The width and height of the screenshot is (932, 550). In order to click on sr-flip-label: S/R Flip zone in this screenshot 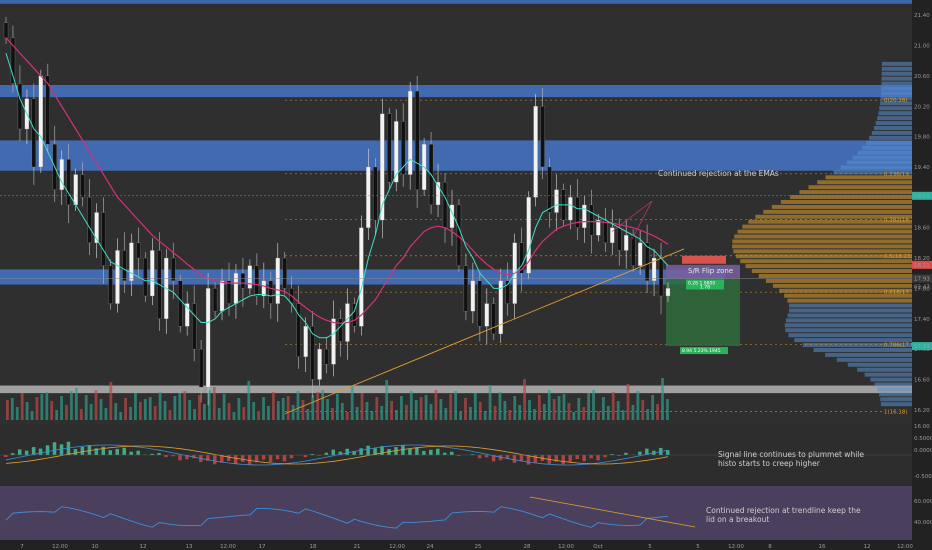, I will do `click(710, 271)`.